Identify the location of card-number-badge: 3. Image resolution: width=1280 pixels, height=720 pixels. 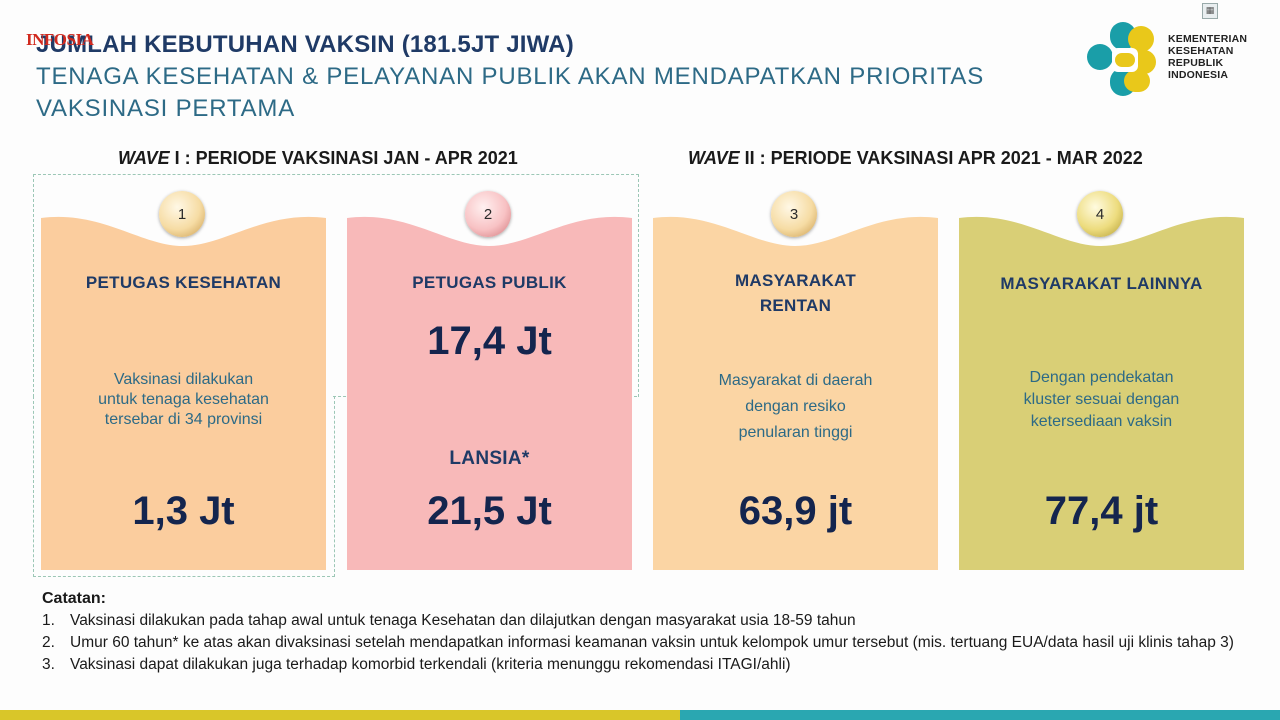
(794, 214).